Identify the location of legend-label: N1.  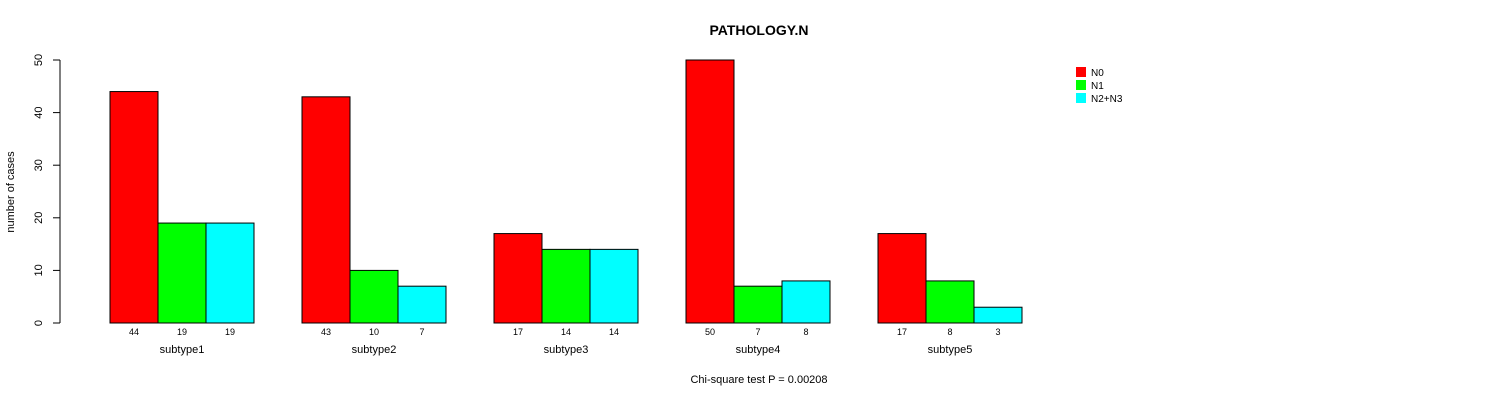
(1097, 86).